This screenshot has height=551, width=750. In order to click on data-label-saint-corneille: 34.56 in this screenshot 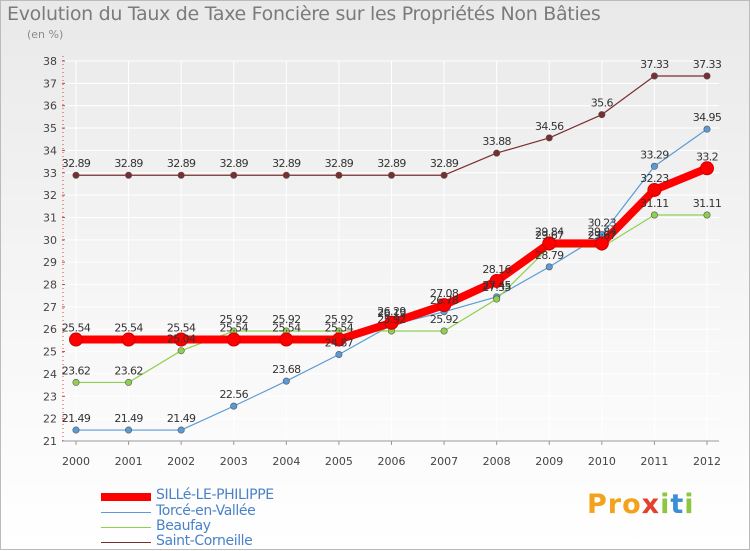, I will do `click(549, 126)`.